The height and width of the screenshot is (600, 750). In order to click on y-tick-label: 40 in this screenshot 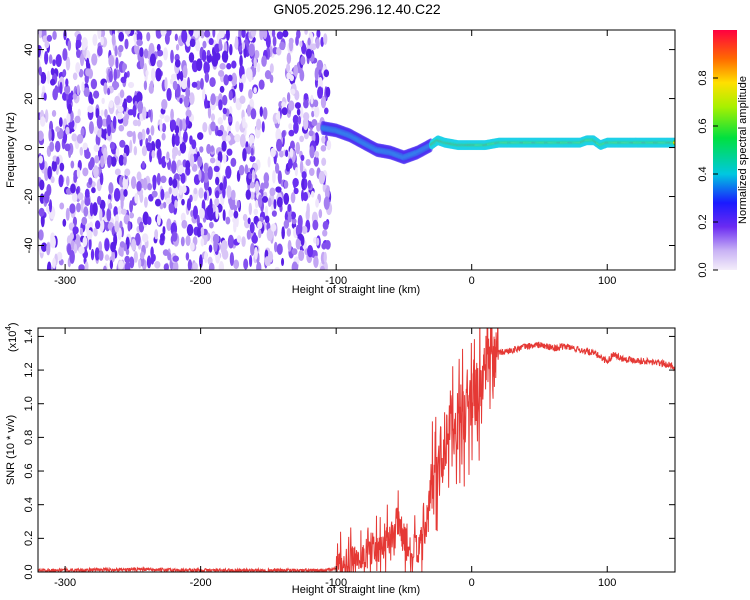, I will do `click(29, 49)`.